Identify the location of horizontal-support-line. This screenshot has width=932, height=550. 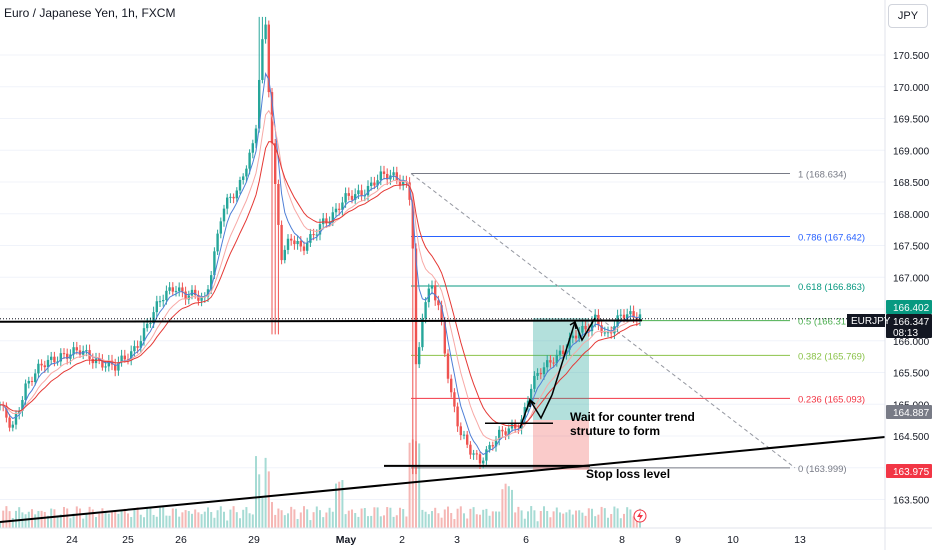
(321, 321).